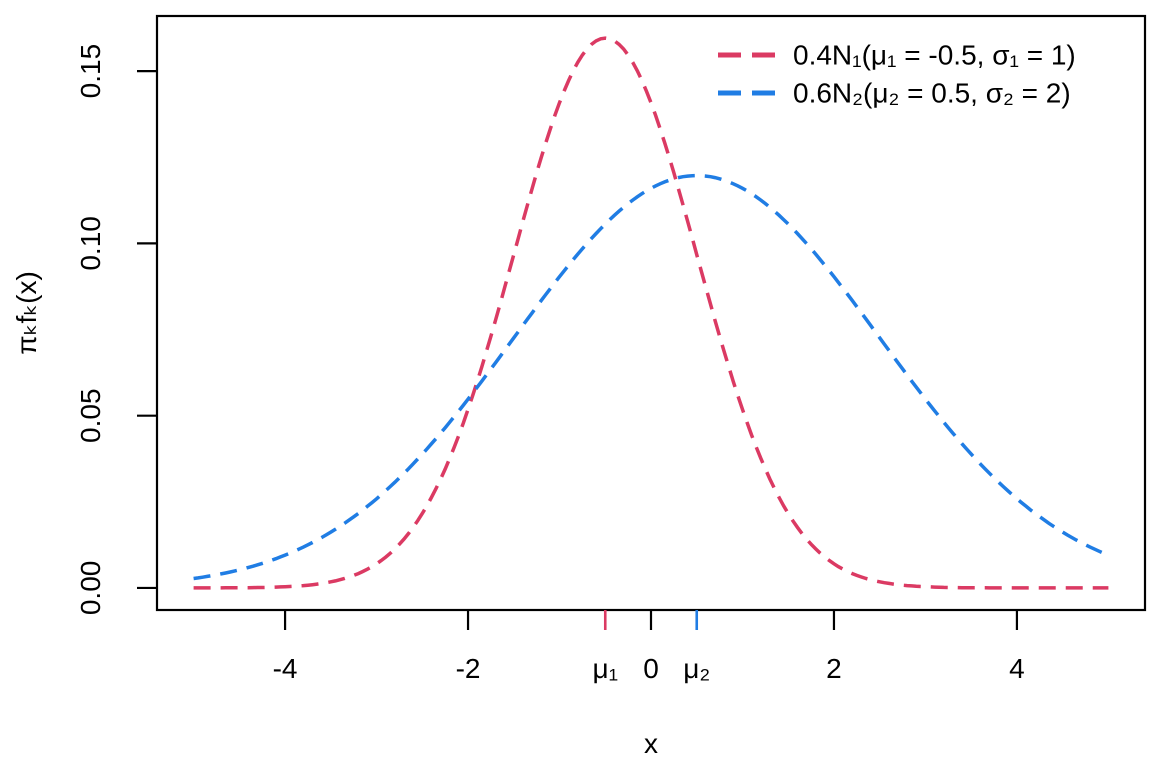  Describe the element at coordinates (285, 668) in the screenshot. I see `x-tick-label: -4` at that location.